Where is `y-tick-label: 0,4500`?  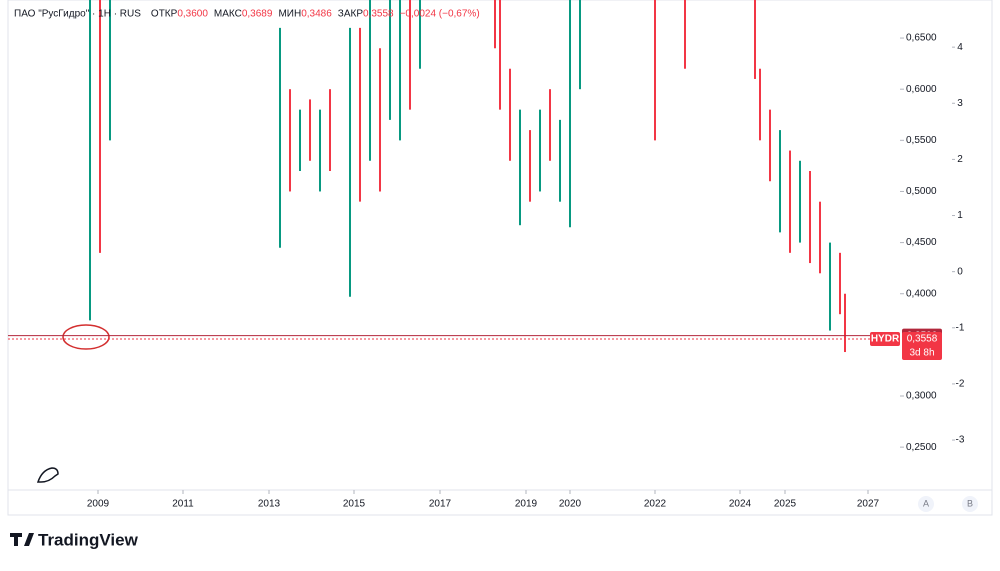
y-tick-label: 0,4500 is located at coordinates (921, 242).